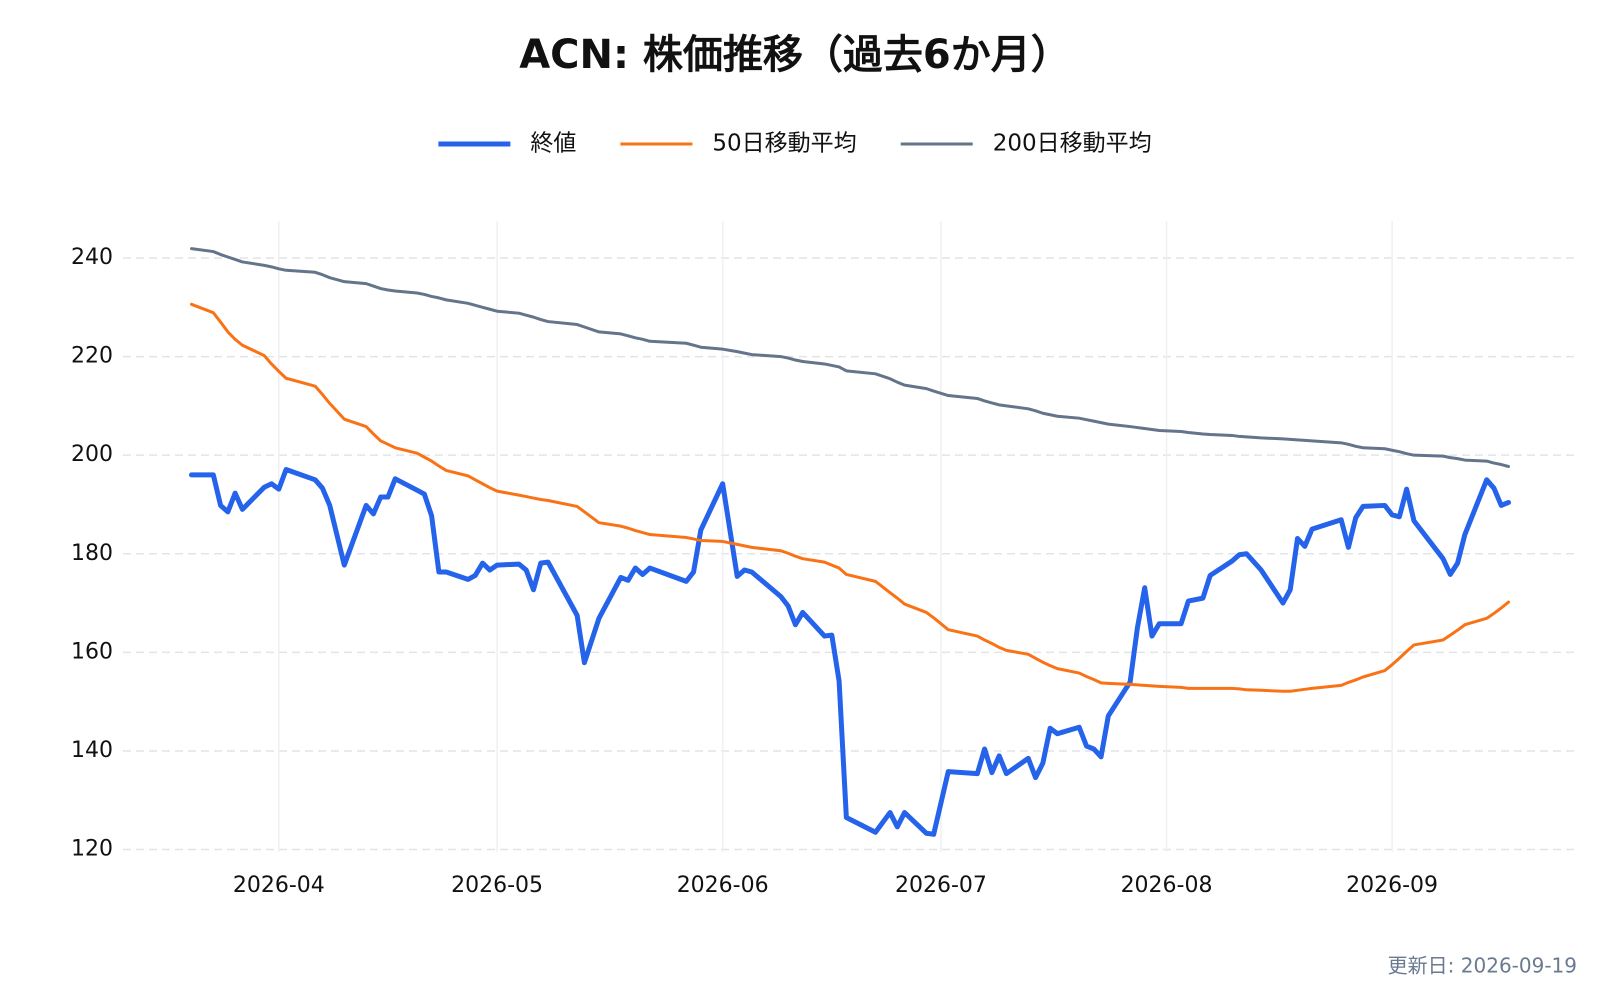  I want to click on legend-item: 終値, so click(507, 144).